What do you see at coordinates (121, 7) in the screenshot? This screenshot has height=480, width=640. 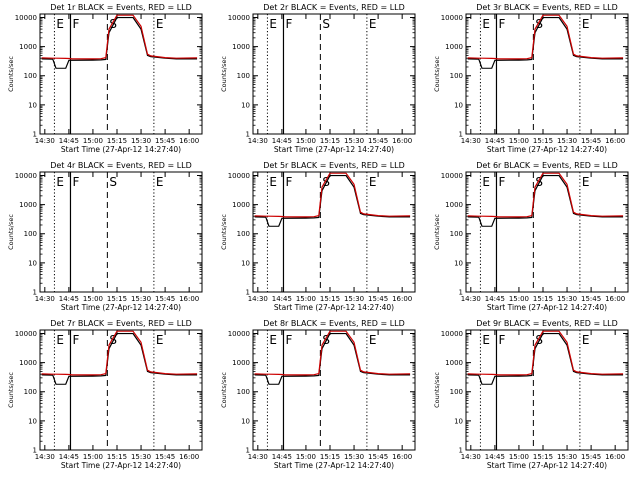 I see `panel-title: Det 1r BLACK = Events, RED = LLD` at bounding box center [121, 7].